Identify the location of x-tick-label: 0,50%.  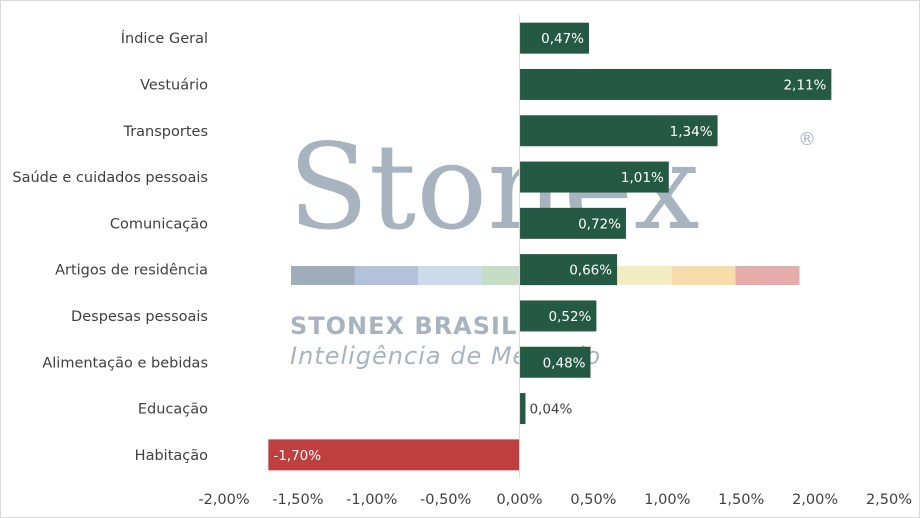
(593, 500).